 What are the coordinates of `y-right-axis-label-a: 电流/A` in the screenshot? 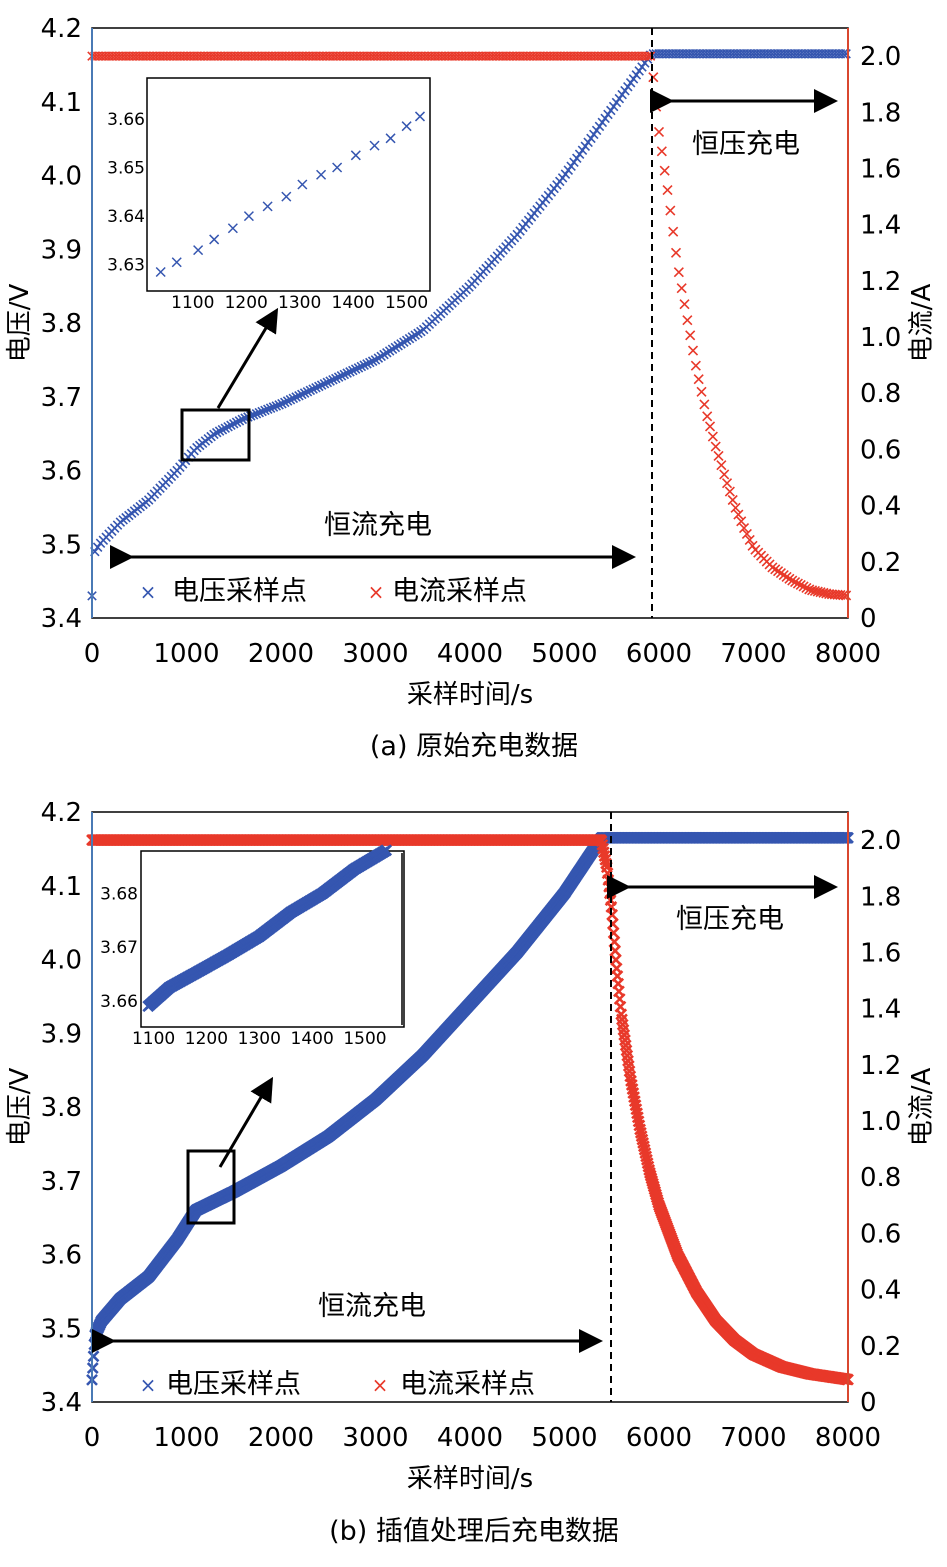 It's located at (922, 323).